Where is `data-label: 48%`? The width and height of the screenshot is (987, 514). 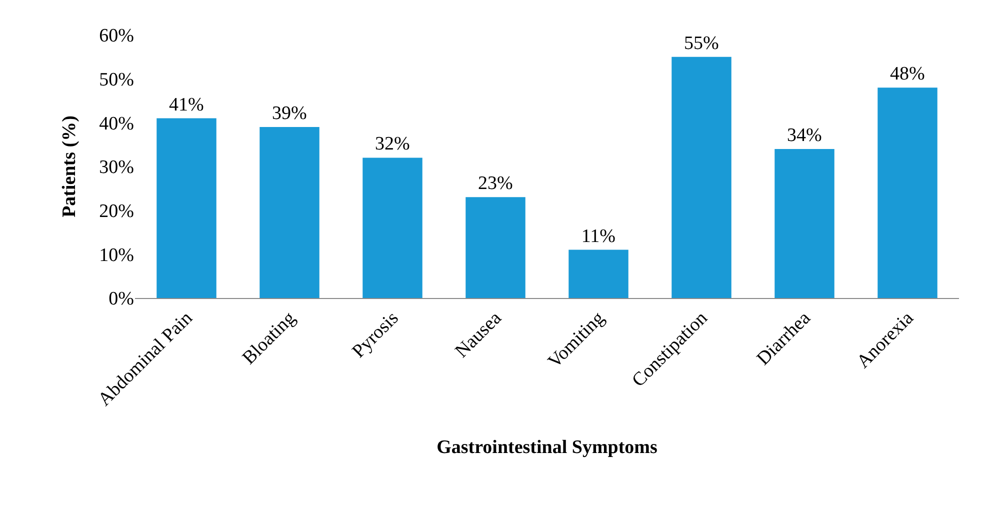 data-label: 48% is located at coordinates (907, 74).